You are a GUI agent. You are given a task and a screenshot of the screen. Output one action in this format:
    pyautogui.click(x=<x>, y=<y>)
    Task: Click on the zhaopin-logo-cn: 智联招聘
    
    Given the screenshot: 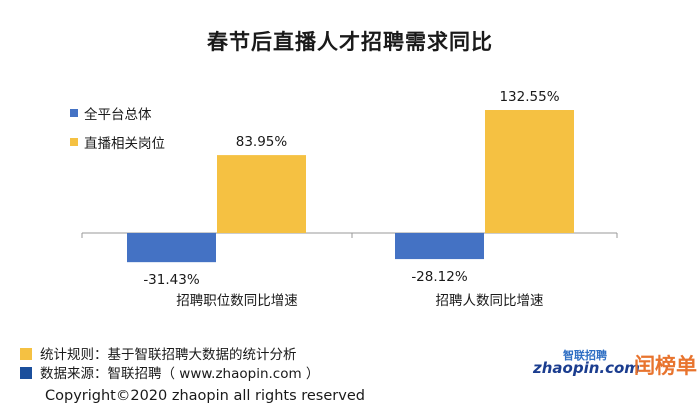 What is the action you would take?
    pyautogui.click(x=585, y=355)
    